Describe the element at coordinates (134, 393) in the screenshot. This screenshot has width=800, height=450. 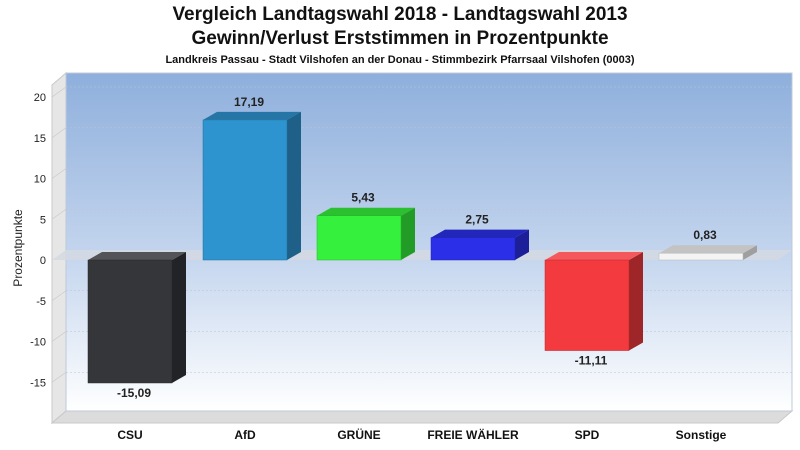
I see `data-label: -15,09` at that location.